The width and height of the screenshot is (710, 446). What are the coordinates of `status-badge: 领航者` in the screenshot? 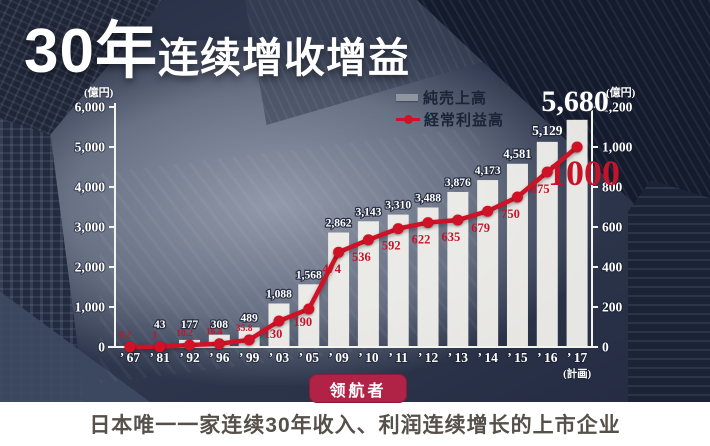 It's located at (358, 388).